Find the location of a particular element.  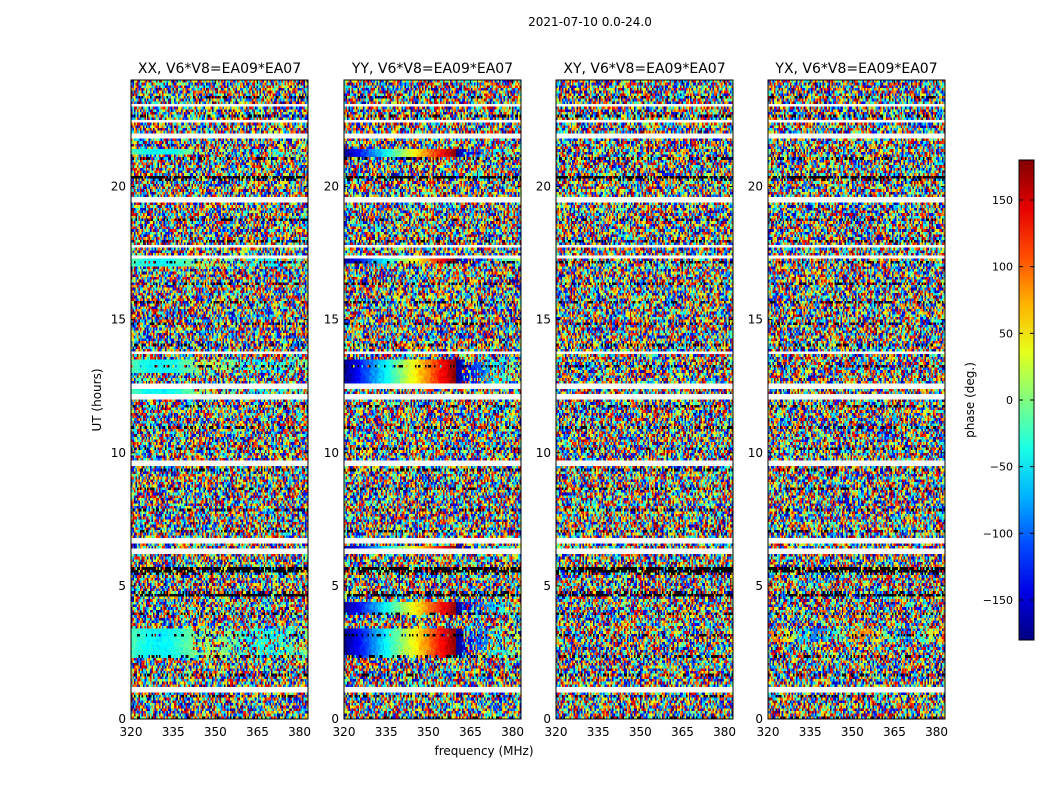

x-axis-label: frequency (MHz) is located at coordinates (483, 751).